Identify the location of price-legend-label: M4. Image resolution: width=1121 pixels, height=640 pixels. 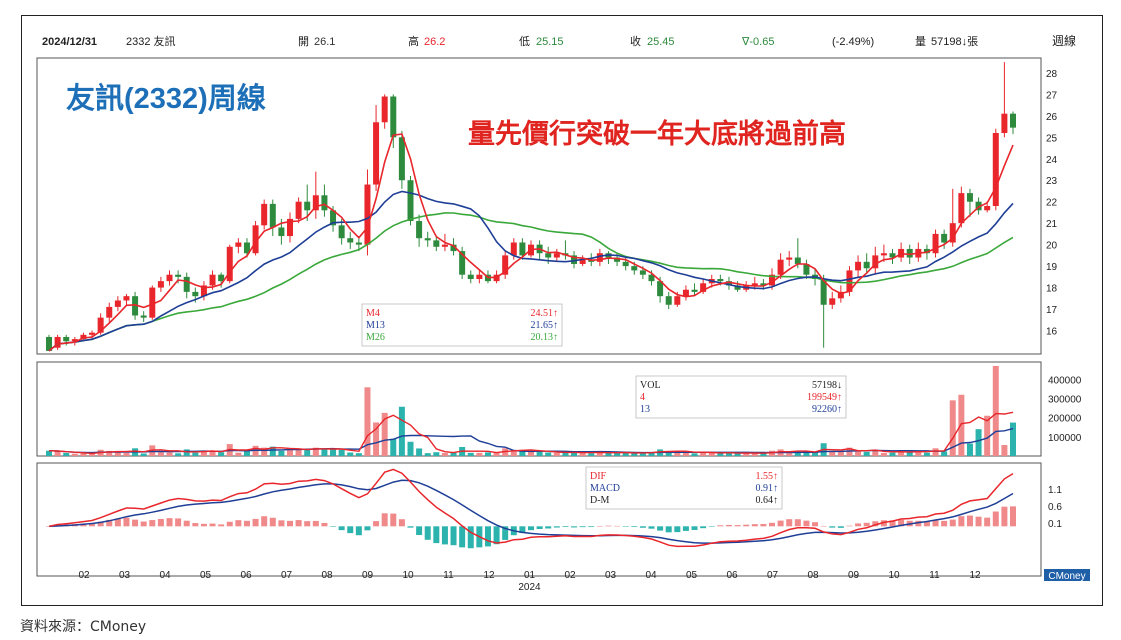
(373, 313).